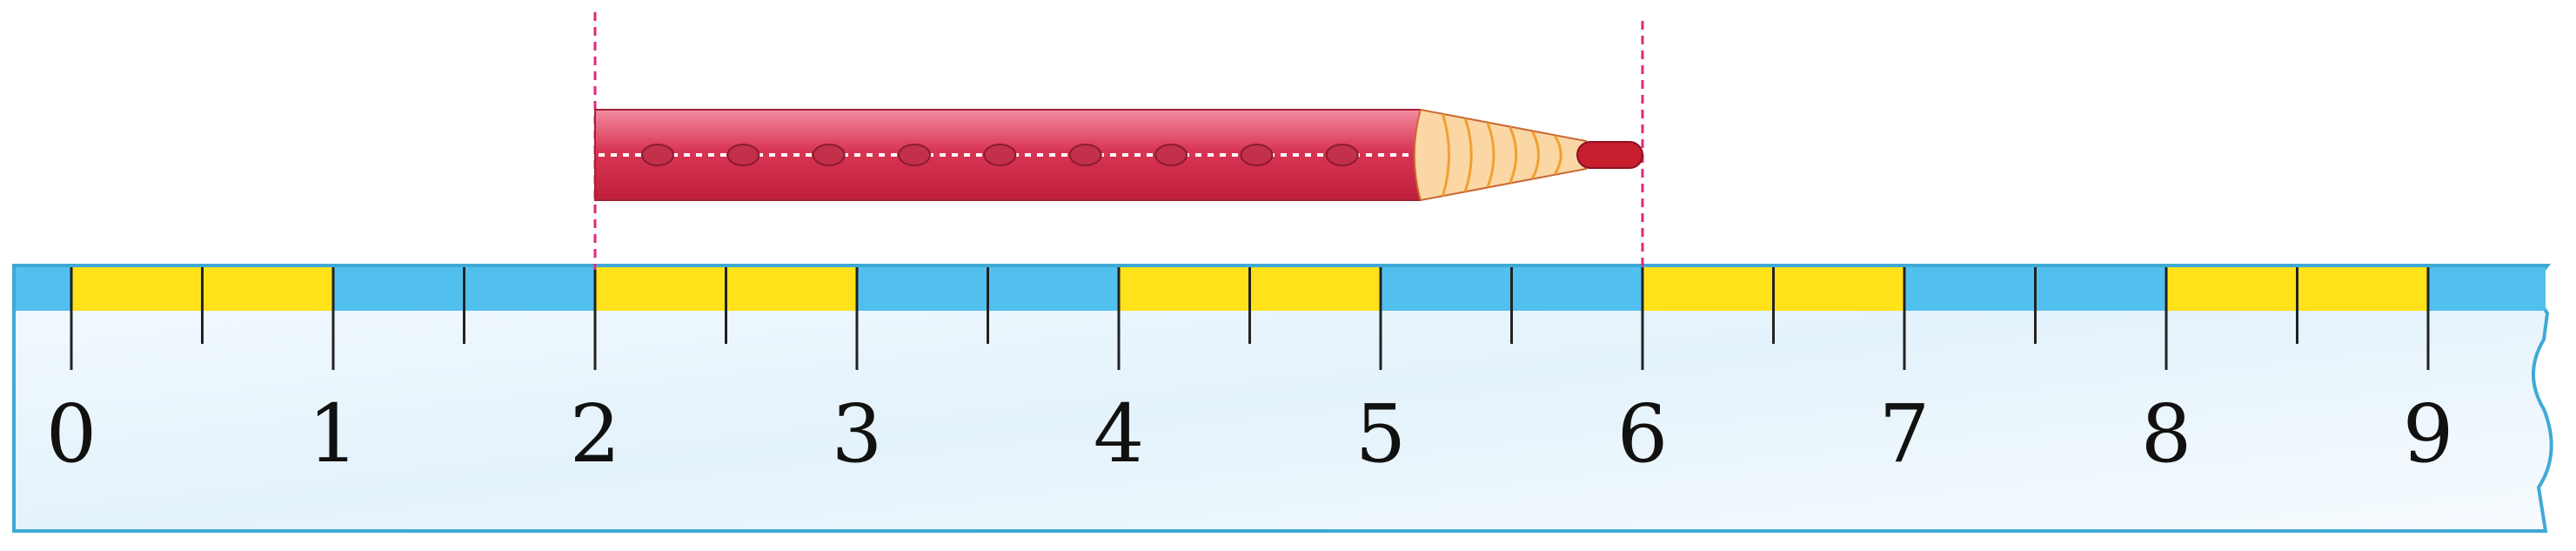 This screenshot has height=551, width=2576. What do you see at coordinates (2166, 433) in the screenshot?
I see `ruler-label: 8` at bounding box center [2166, 433].